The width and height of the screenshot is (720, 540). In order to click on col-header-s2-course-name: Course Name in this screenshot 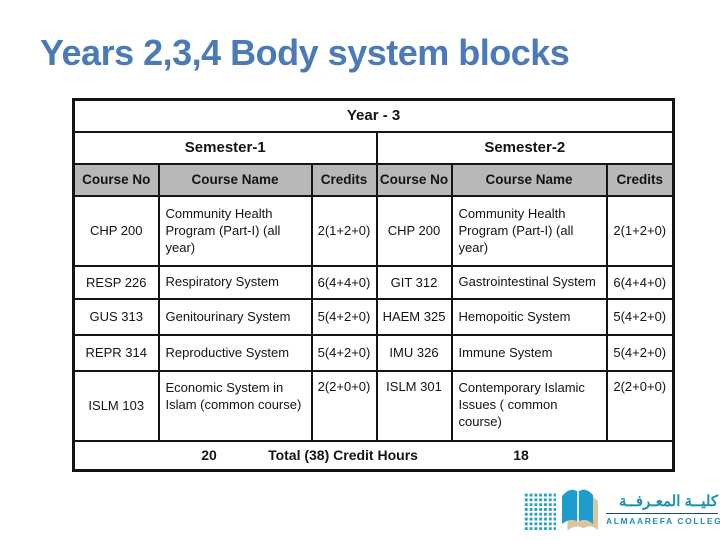, I will do `click(529, 179)`.